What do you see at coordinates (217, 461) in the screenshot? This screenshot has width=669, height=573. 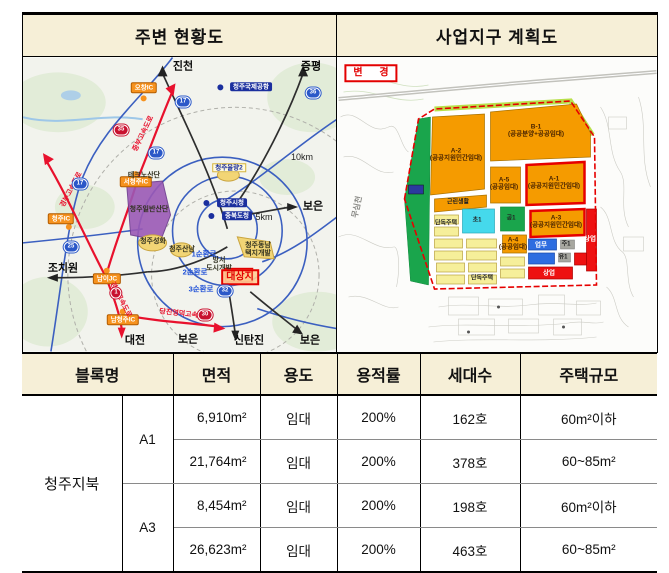 I see `area-cell: 21,764m²` at bounding box center [217, 461].